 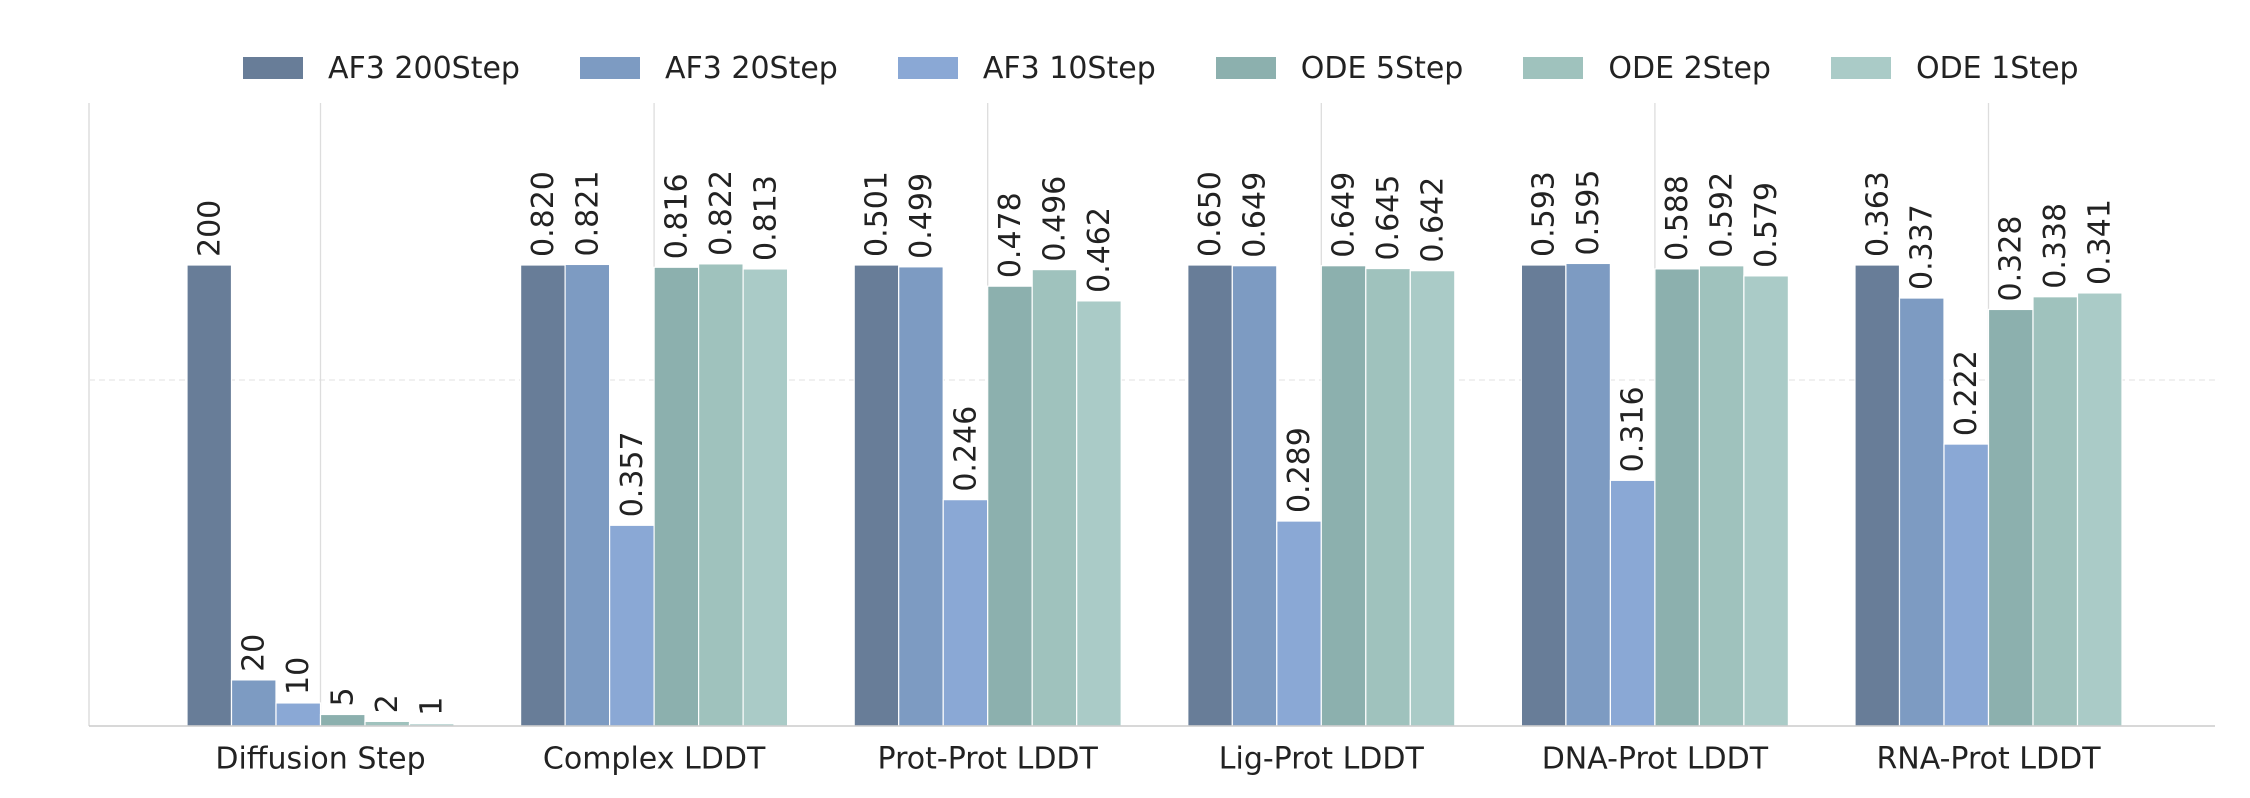 I want to click on data-label: 0.328, so click(x=2011, y=259).